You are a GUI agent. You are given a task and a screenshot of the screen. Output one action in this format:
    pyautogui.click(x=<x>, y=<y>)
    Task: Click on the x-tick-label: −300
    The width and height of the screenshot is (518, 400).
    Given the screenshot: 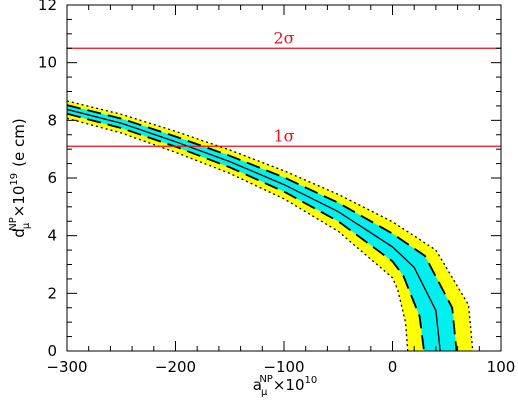 What is the action you would take?
    pyautogui.click(x=66, y=367)
    